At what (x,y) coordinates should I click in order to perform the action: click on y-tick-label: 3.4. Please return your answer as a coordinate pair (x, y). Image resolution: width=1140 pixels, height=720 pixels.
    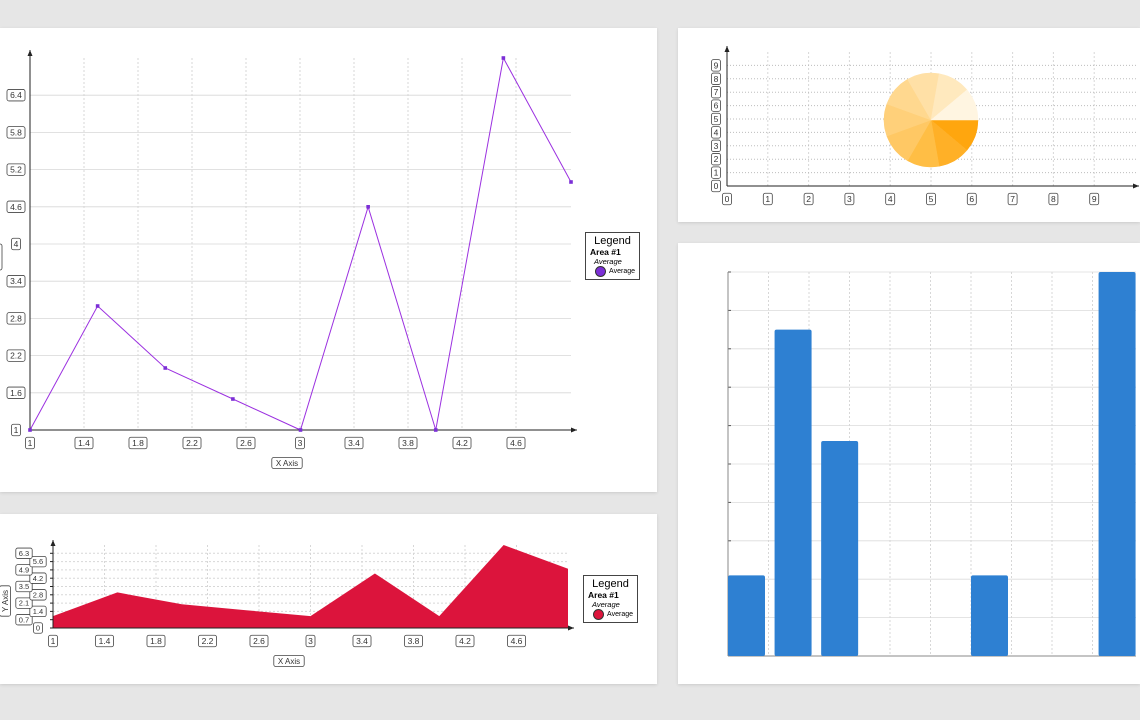
    Looking at the image, I should click on (16, 281).